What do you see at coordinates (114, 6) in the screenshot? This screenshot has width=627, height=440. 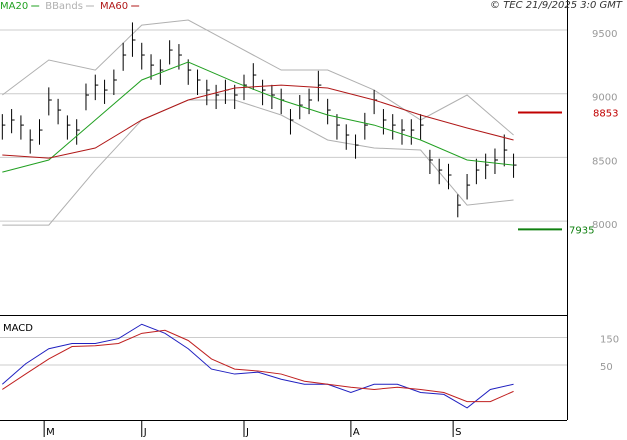 I see `legend-label: MA60` at bounding box center [114, 6].